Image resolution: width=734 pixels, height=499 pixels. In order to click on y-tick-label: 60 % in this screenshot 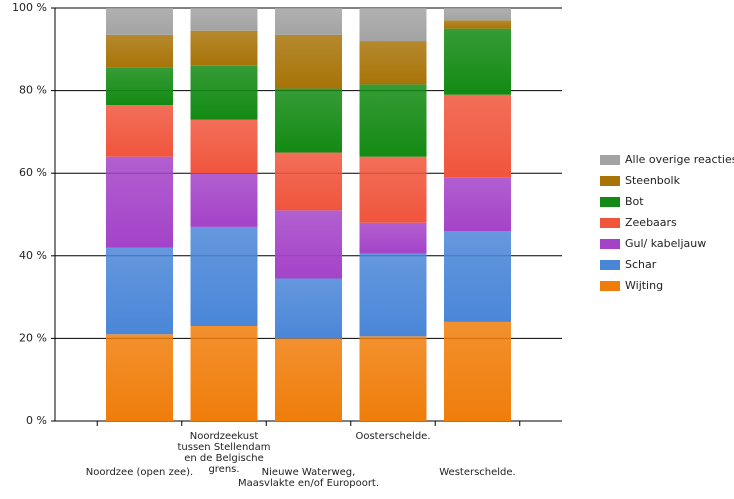, I will do `click(33, 172)`.